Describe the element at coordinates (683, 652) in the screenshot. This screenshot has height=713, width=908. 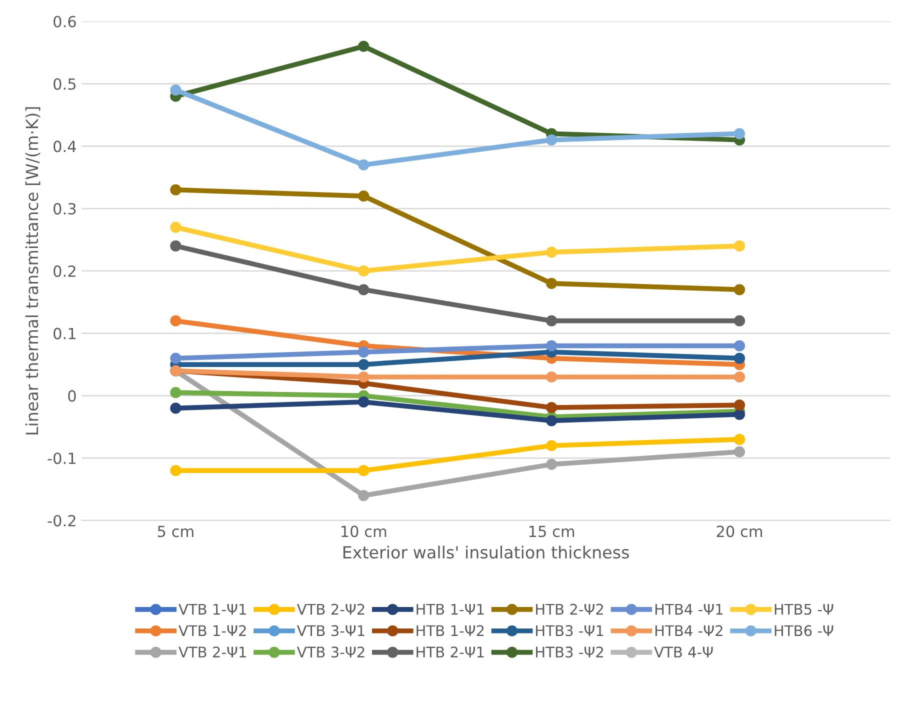
I see `legend-label: VTB 4-Ψ` at that location.